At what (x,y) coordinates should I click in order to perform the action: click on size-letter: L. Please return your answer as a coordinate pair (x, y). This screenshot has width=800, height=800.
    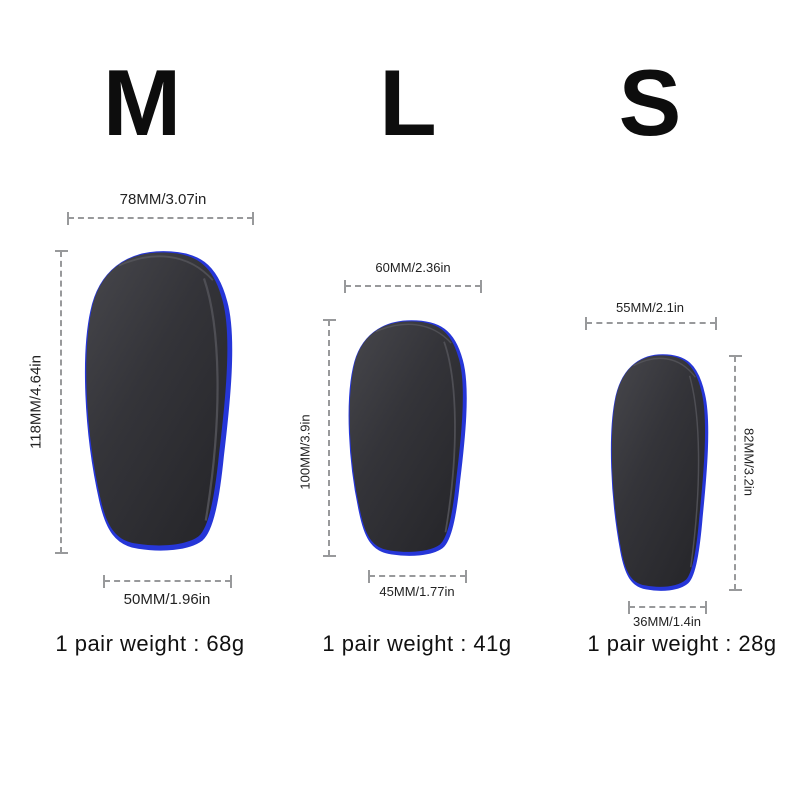
    Looking at the image, I should click on (408, 102).